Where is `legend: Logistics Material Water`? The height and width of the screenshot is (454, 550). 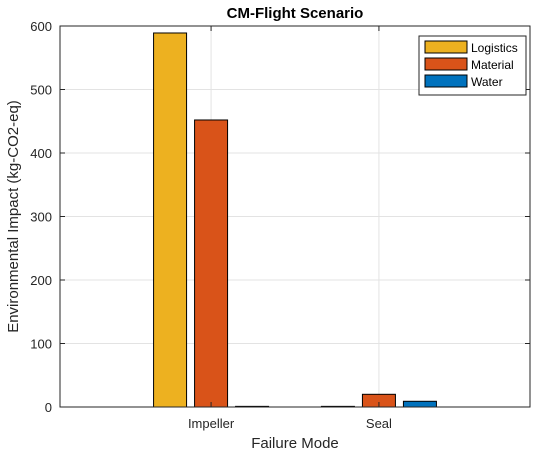
legend: Logistics Material Water is located at coordinates (472, 65).